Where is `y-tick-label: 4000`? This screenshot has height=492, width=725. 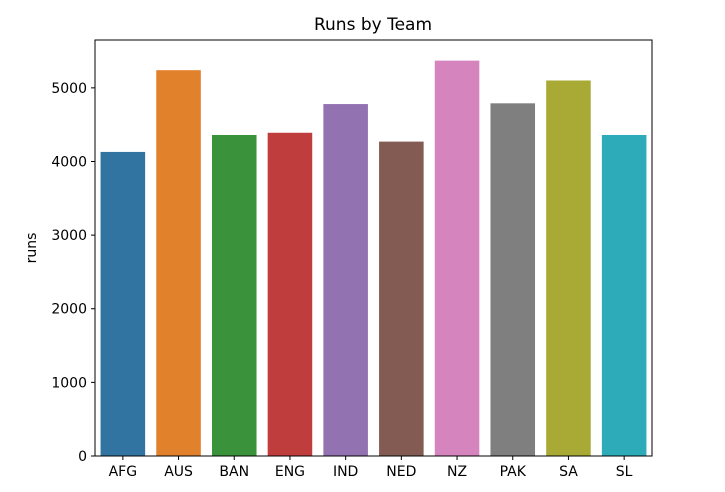 y-tick-label: 4000 is located at coordinates (69, 162).